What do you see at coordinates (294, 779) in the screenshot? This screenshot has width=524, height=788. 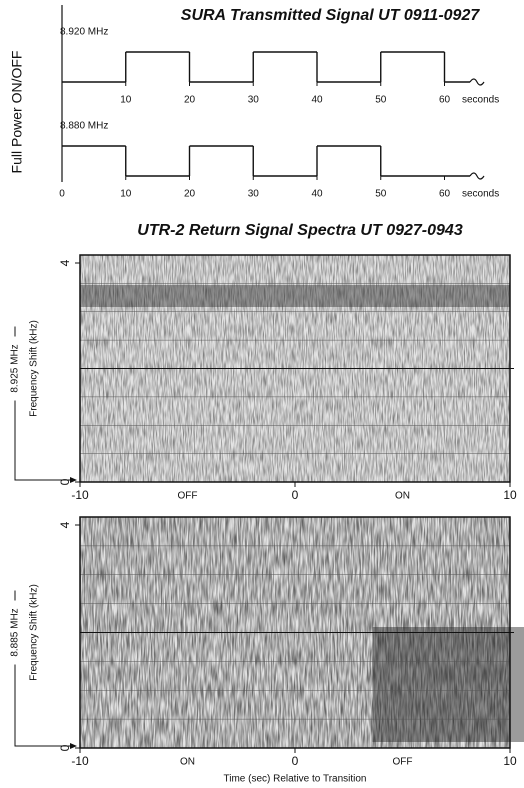 I see `x-axis-label: Time (sec) Relative to Transition` at bounding box center [294, 779].